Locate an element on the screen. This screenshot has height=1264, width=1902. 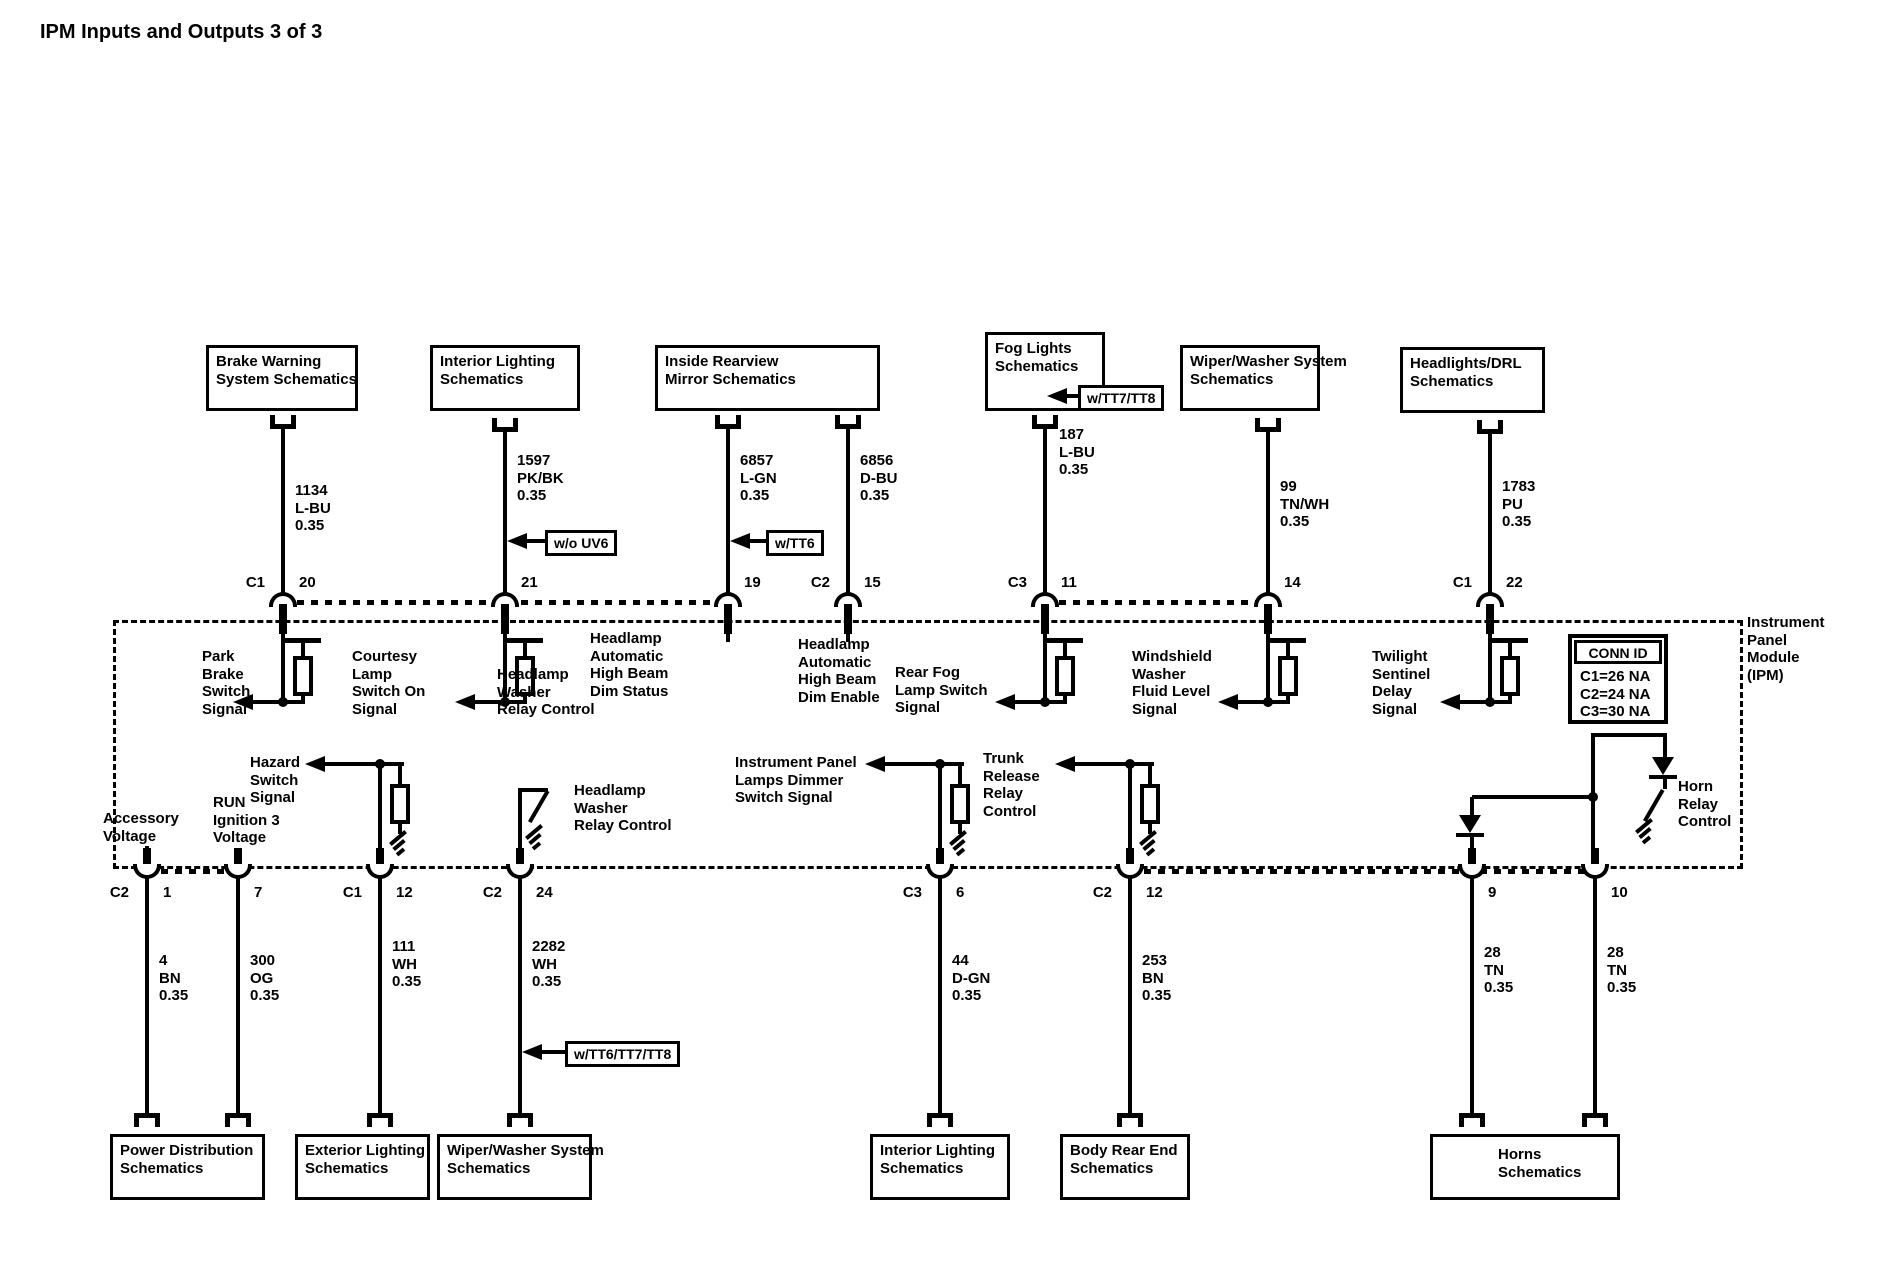
wire-4-bn is located at coordinates (147, 996).